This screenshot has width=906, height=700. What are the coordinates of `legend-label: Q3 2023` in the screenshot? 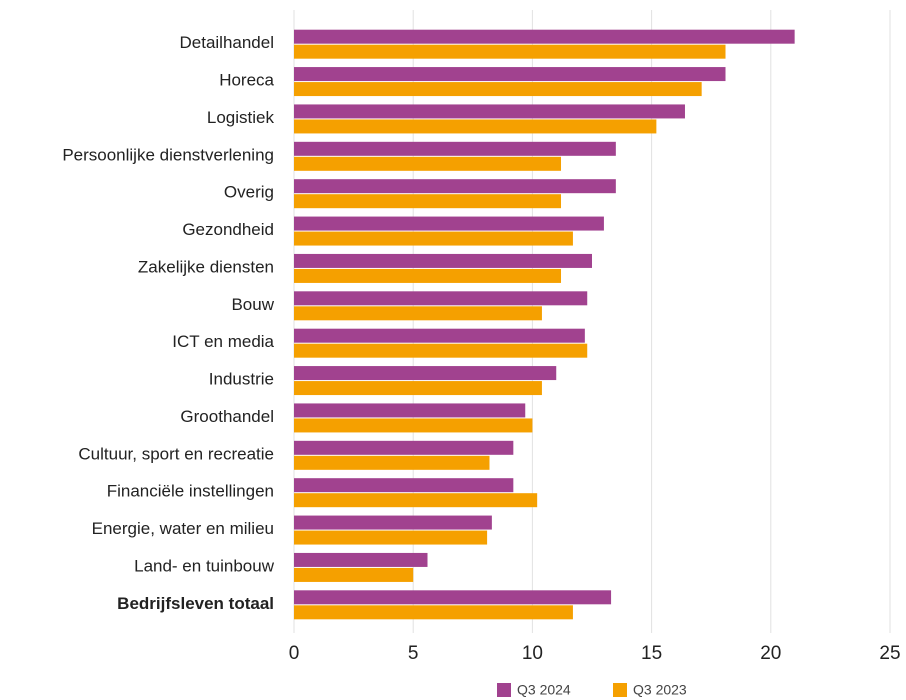 It's located at (660, 690).